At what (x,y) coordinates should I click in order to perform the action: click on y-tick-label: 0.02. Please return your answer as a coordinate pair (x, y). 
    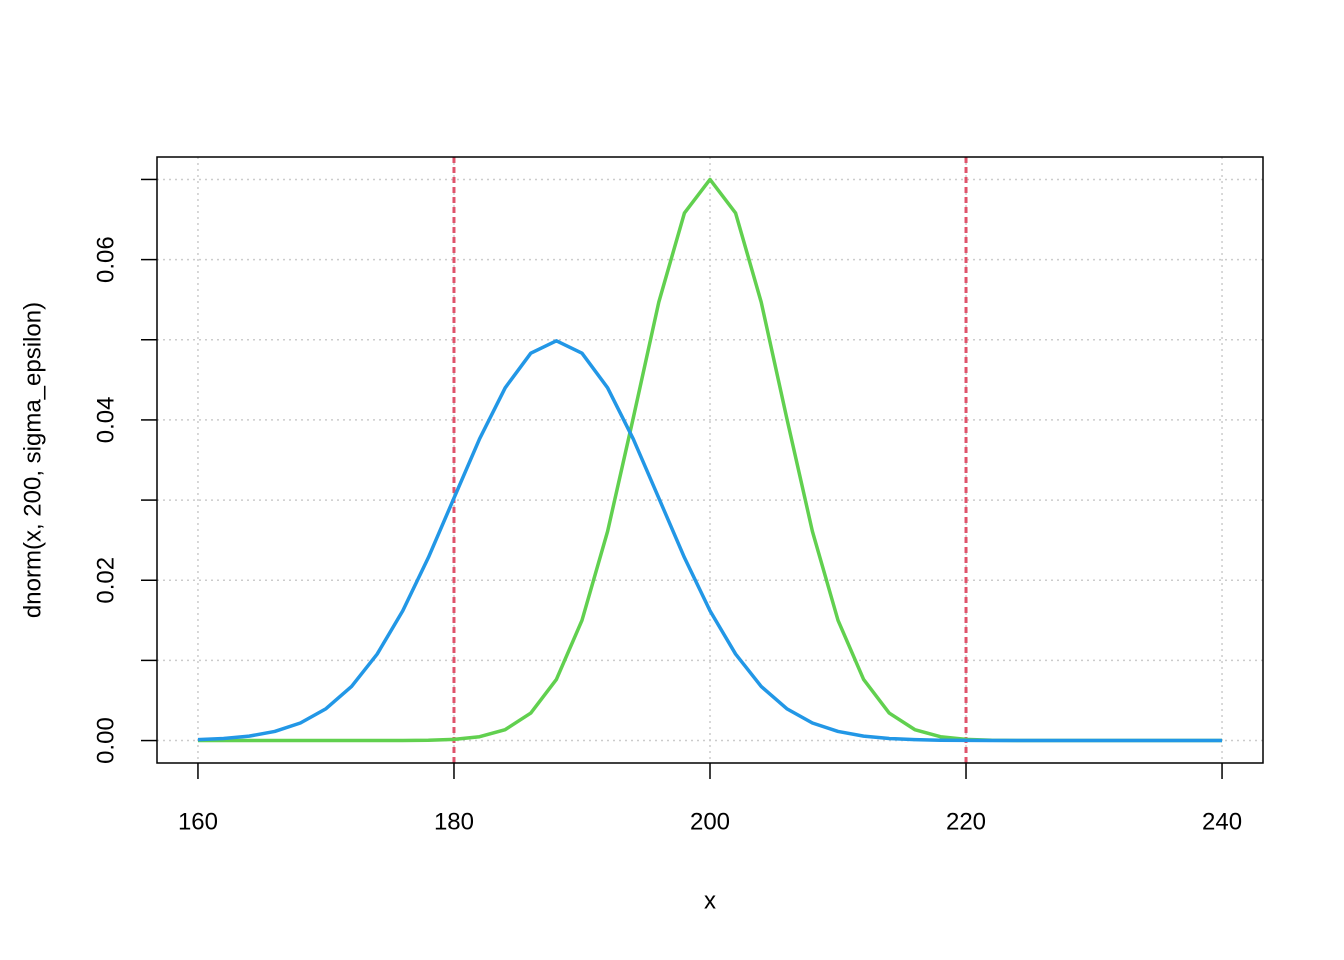
    Looking at the image, I should click on (105, 580).